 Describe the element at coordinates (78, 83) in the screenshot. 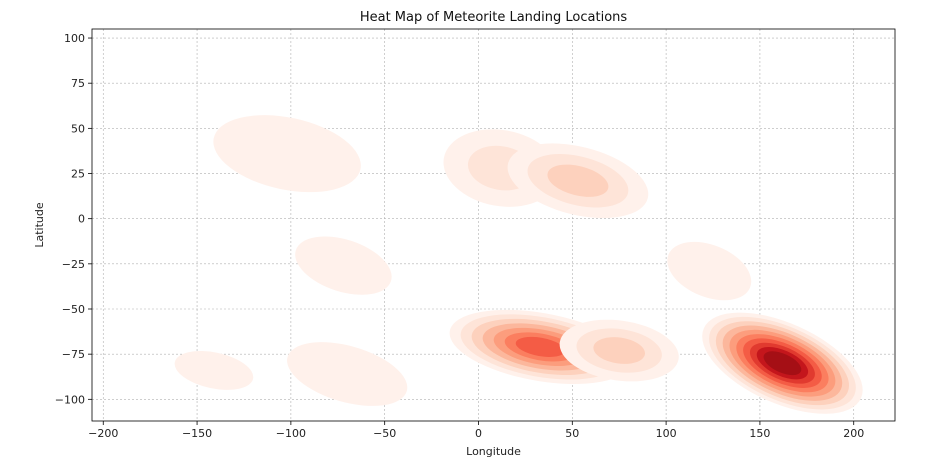

I see `y-tick-label: 75` at that location.